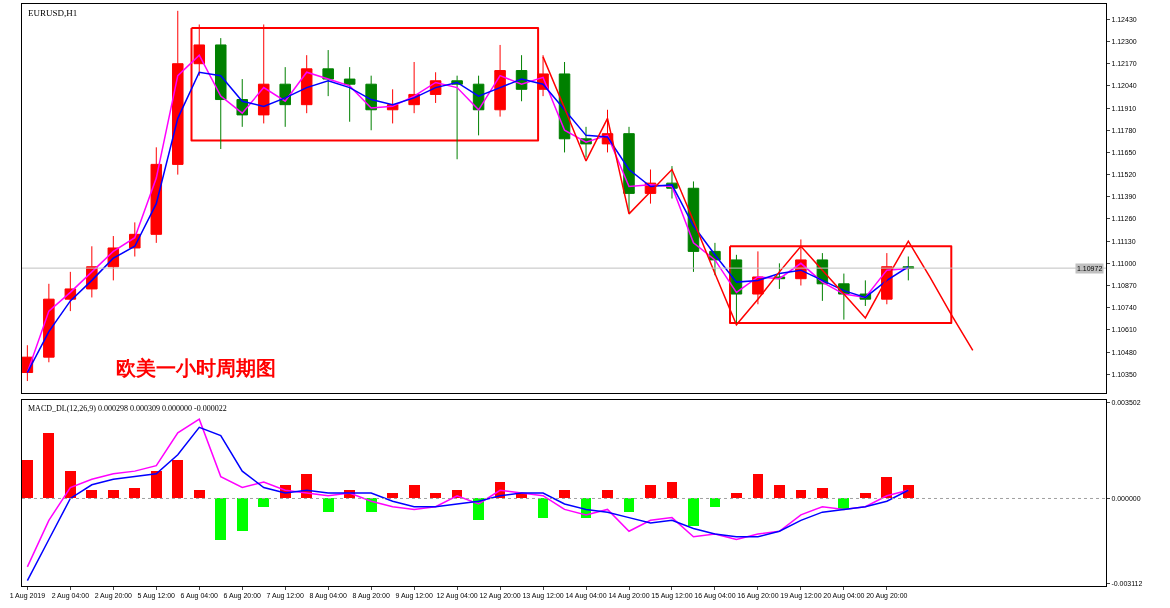 This screenshot has height=608, width=1170. What do you see at coordinates (127, 408) in the screenshot?
I see `annotation: MACD_DL(12,26,9) 0.000298 0.000309 0.000000 -0.000022` at bounding box center [127, 408].